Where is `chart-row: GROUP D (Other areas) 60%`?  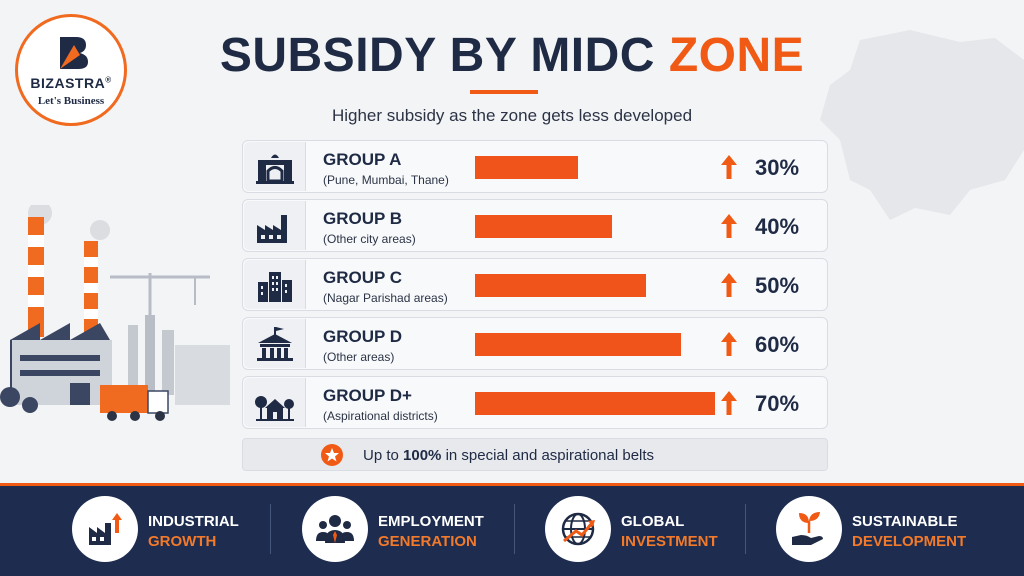
chart-row: GROUP D (Other areas) 60% is located at coordinates (535, 343).